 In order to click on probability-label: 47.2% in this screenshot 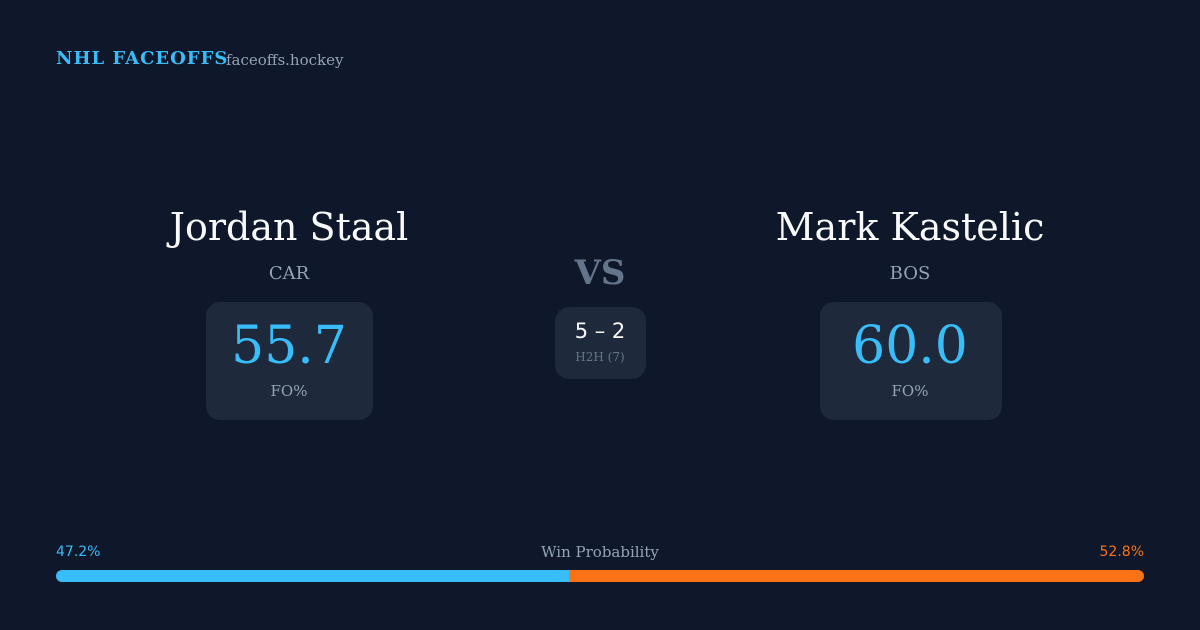, I will do `click(78, 552)`.